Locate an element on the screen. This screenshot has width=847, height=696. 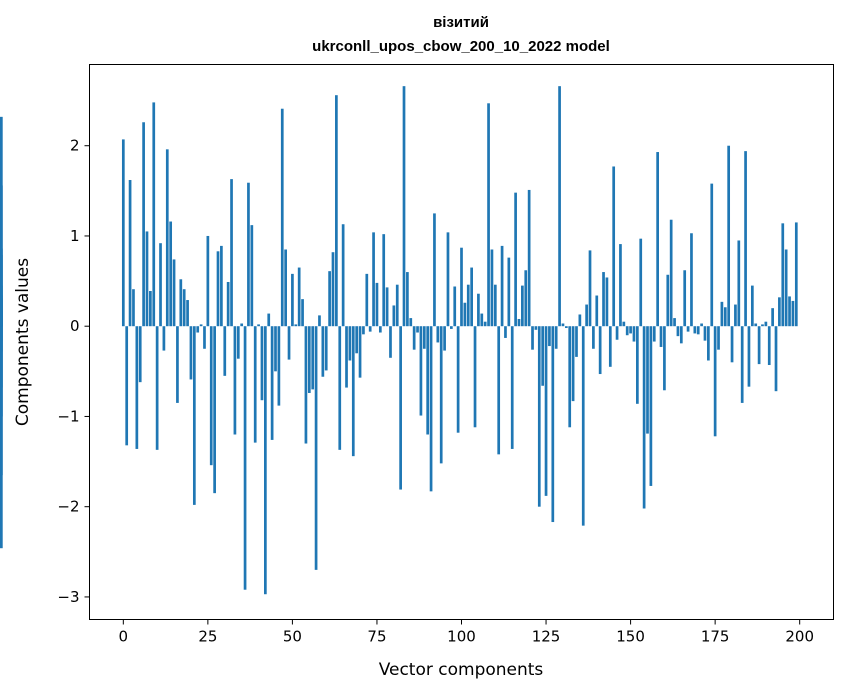
x-tick-label: 75 is located at coordinates (376, 637).